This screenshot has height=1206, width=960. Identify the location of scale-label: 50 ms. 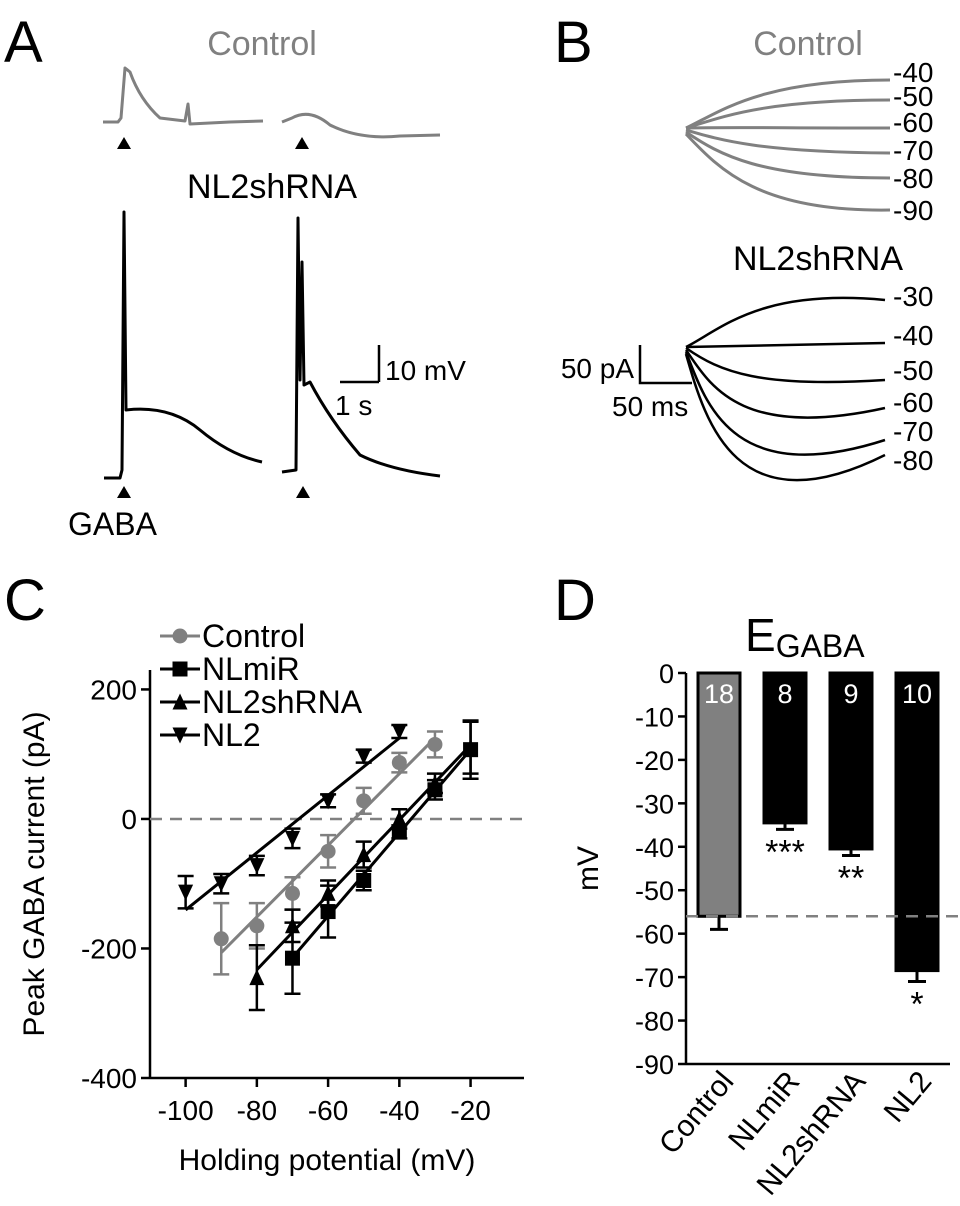
(650, 406).